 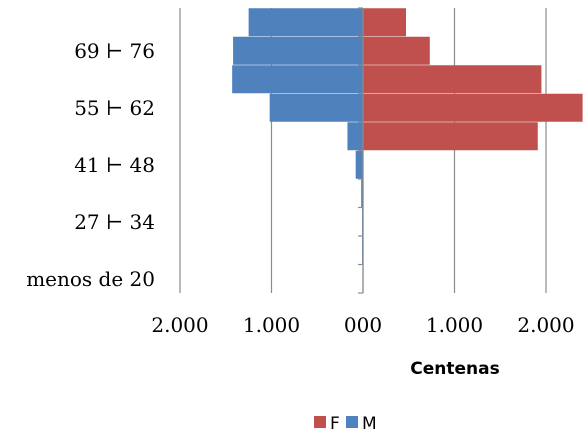 What do you see at coordinates (90, 279) in the screenshot?
I see `category-label: menos de 20` at bounding box center [90, 279].